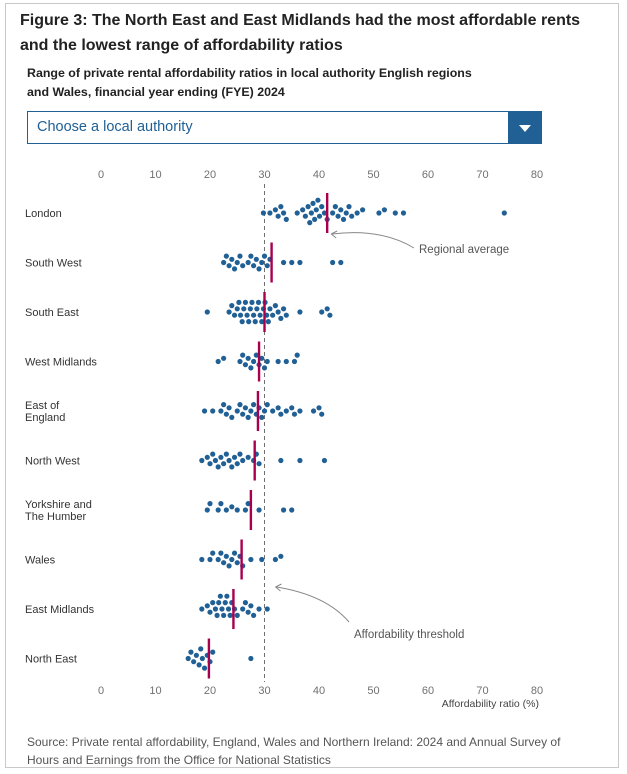 This screenshot has height=774, width=627. Describe the element at coordinates (373, 691) in the screenshot. I see `x-tick-label-bottom: 50` at that location.